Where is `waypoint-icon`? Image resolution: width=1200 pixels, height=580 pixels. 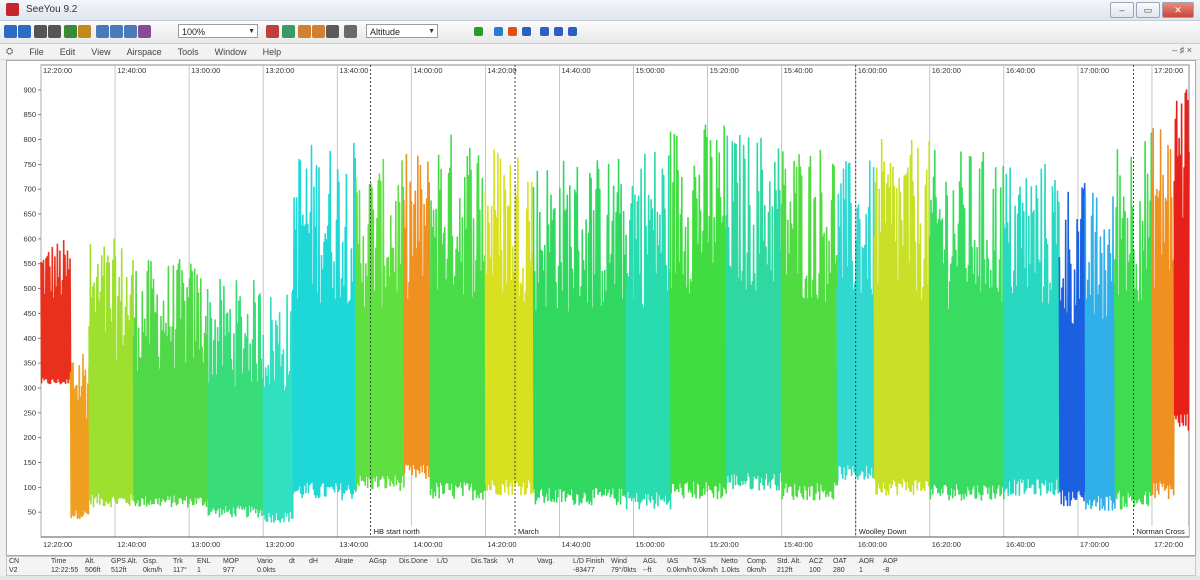
waypoint-icon is located at coordinates (288, 31).